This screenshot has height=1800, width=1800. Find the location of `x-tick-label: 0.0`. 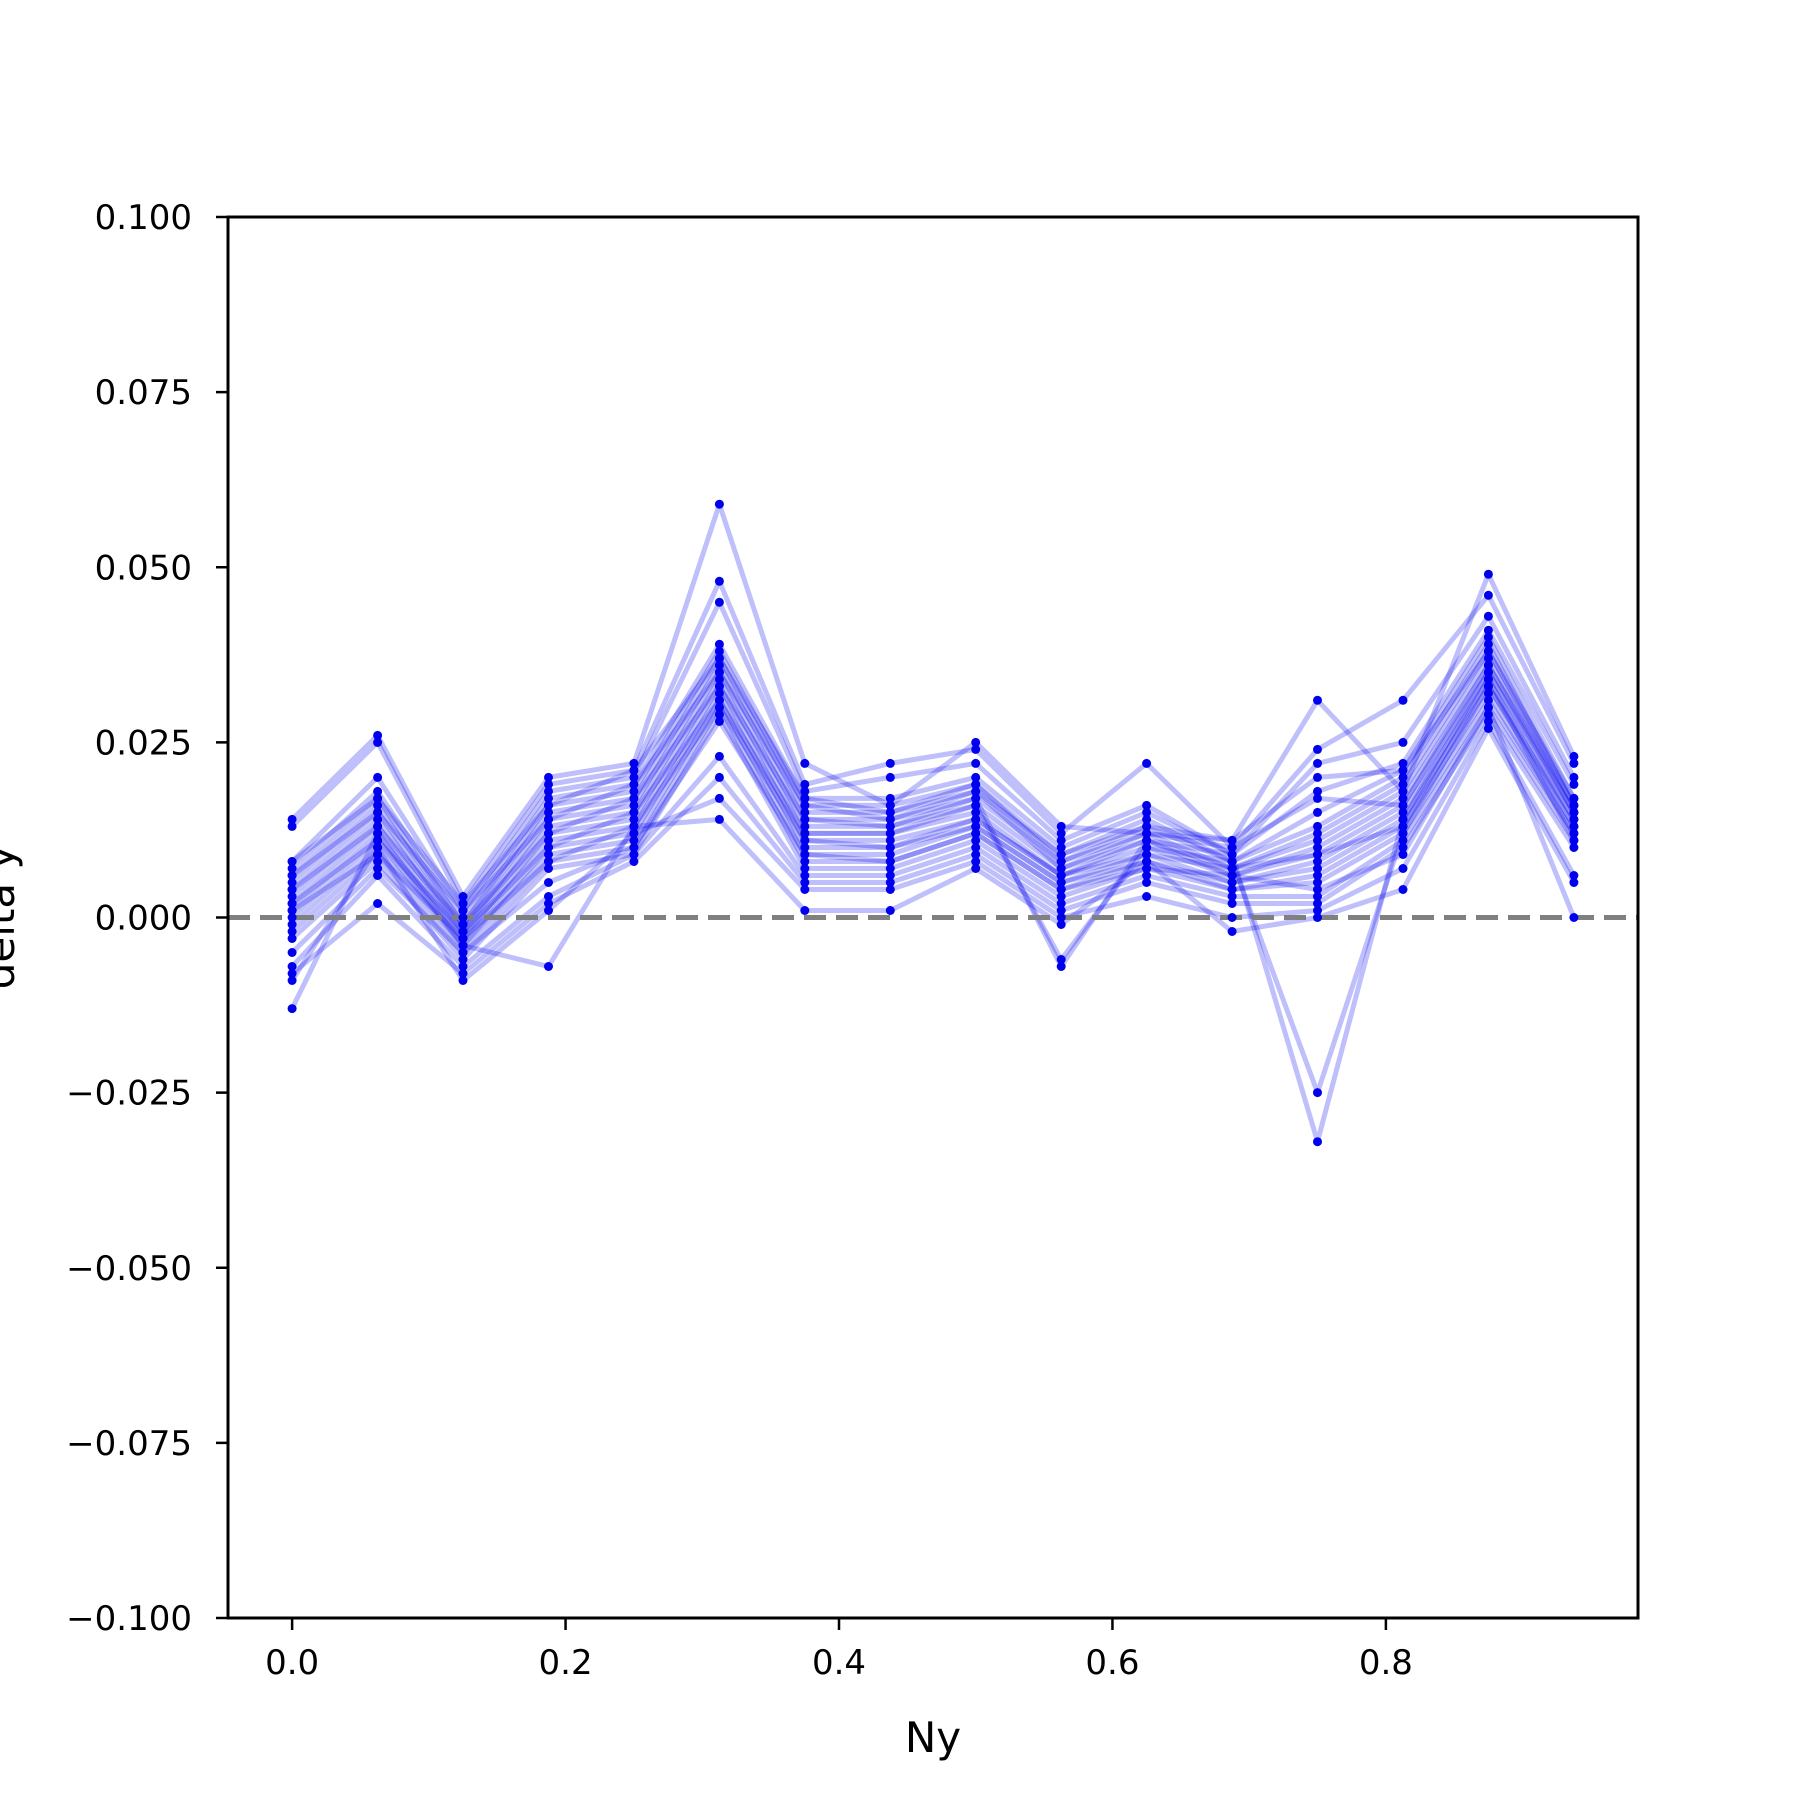

x-tick-label: 0.0 is located at coordinates (292, 1663).